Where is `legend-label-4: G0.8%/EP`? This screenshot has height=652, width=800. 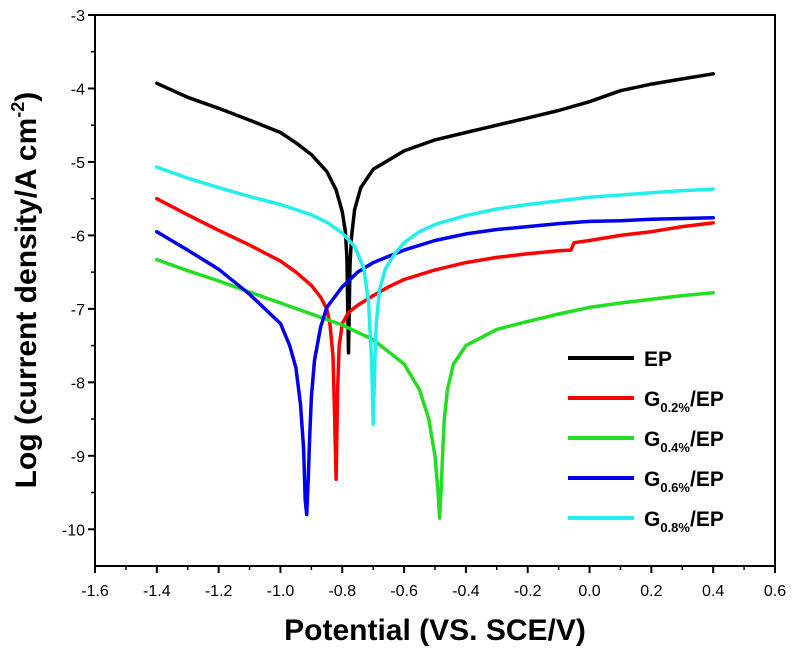
legend-label-4: G0.8%/EP is located at coordinates (684, 521).